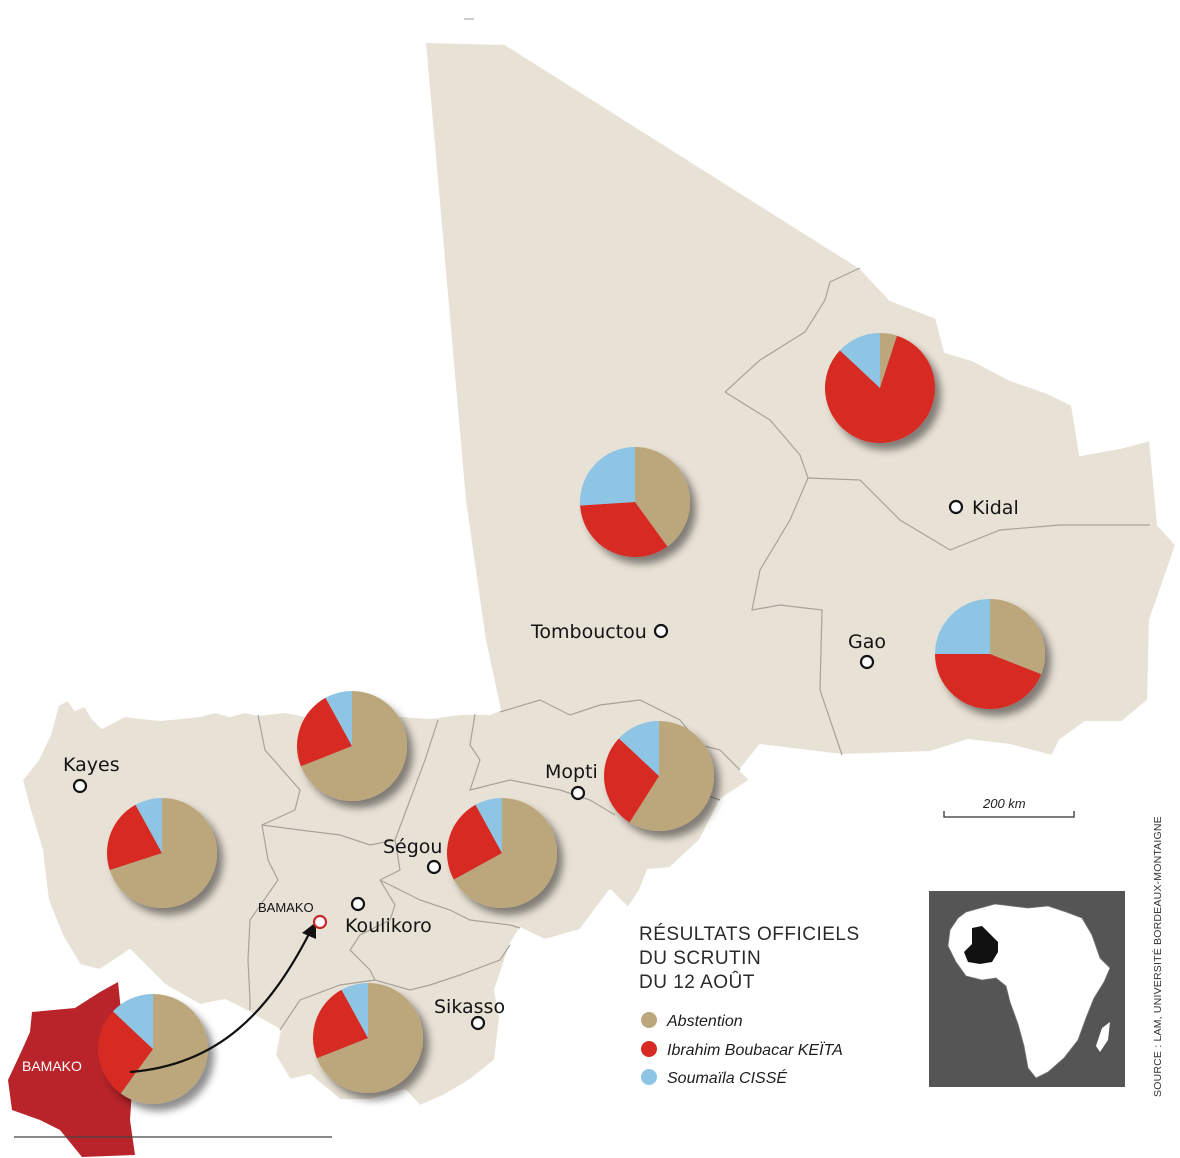 The image size is (1180, 1158). Describe the element at coordinates (859, 360) in the screenshot. I see `pie-kidal-slice-cisse` at that location.